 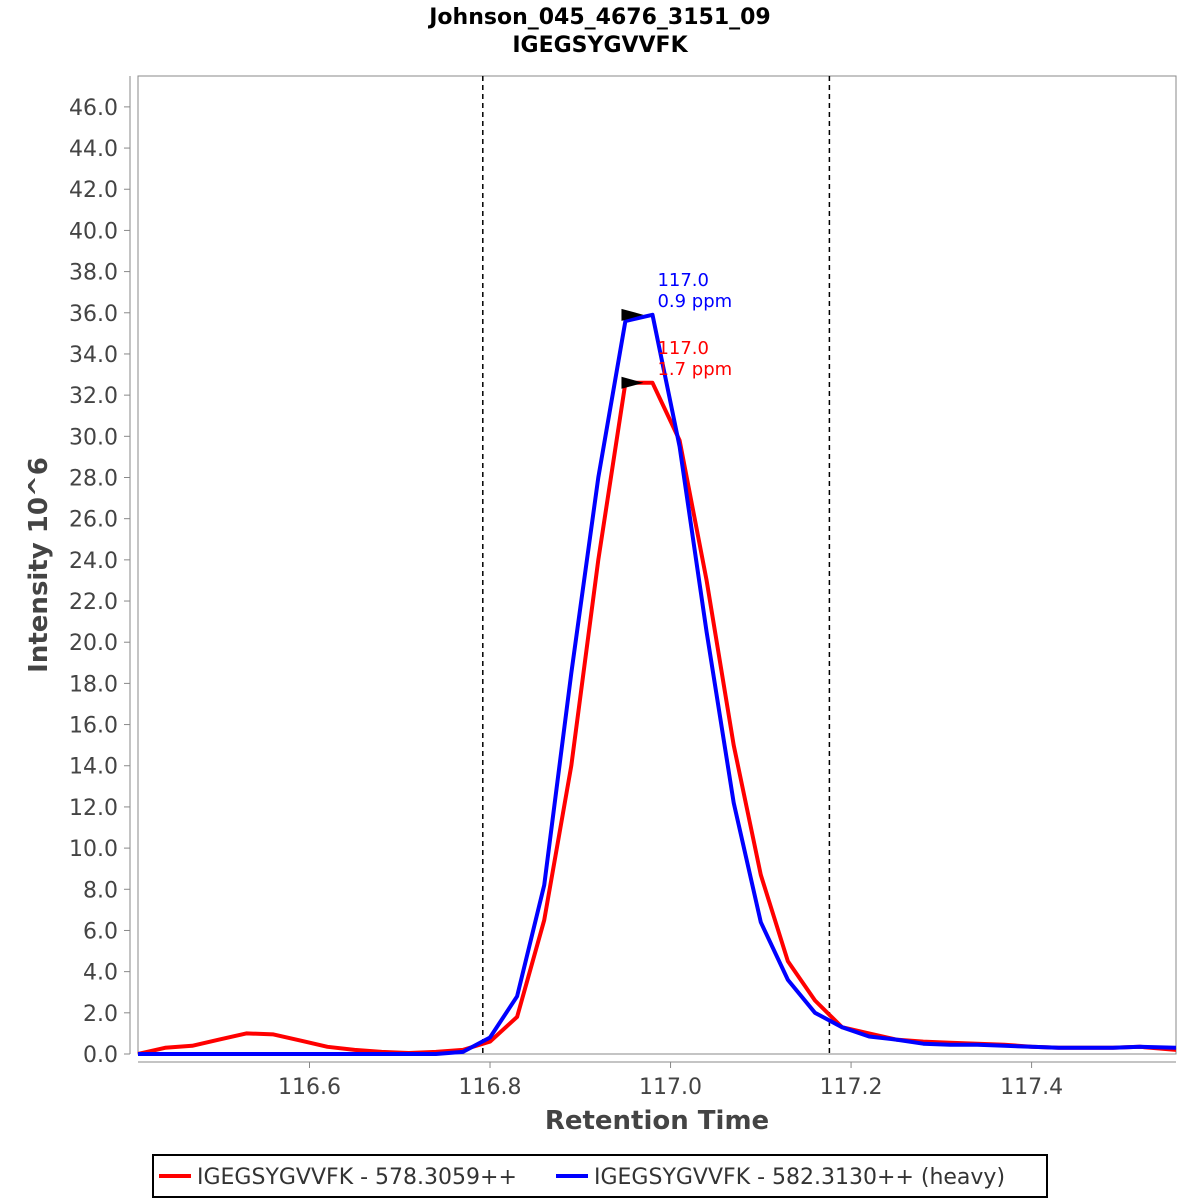 I want to click on y-tick-label: 26.0, so click(x=93, y=520).